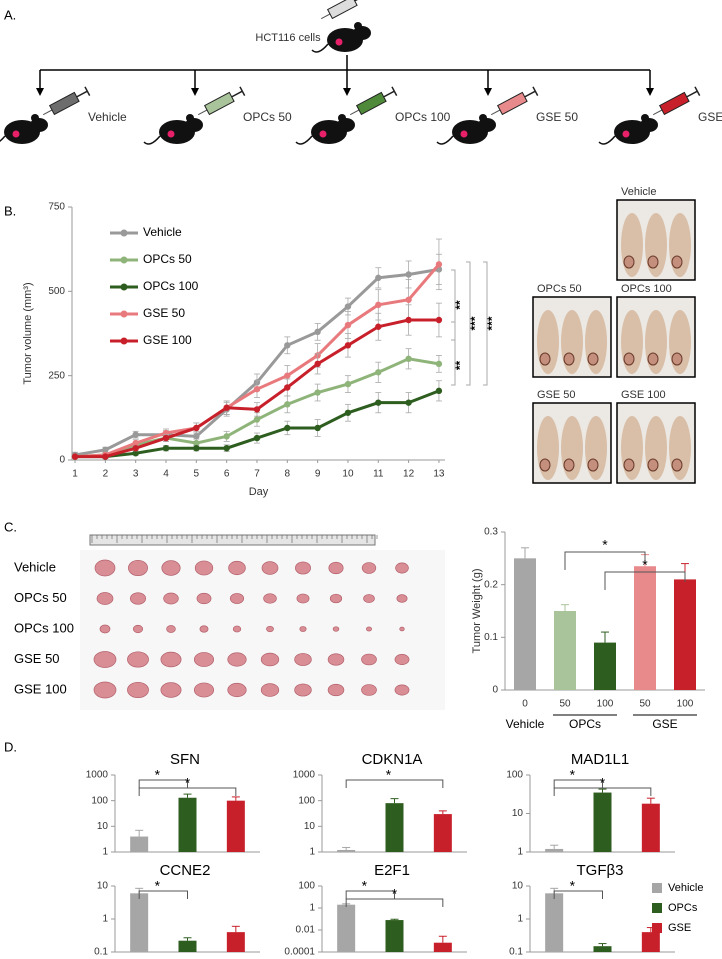 This screenshot has width=722, height=959. What do you see at coordinates (710, 117) in the screenshot?
I see `group-label: GSE 100` at bounding box center [710, 117].